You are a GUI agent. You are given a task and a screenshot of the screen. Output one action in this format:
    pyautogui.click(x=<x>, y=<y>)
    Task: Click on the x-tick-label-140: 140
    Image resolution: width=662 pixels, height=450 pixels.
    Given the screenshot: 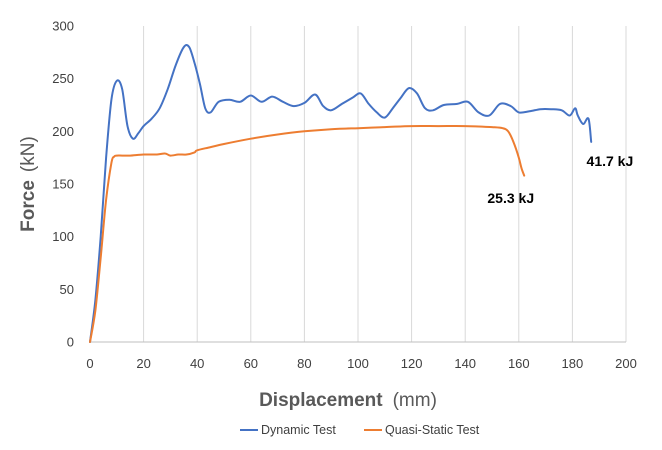 What is the action you would take?
    pyautogui.click(x=465, y=363)
    